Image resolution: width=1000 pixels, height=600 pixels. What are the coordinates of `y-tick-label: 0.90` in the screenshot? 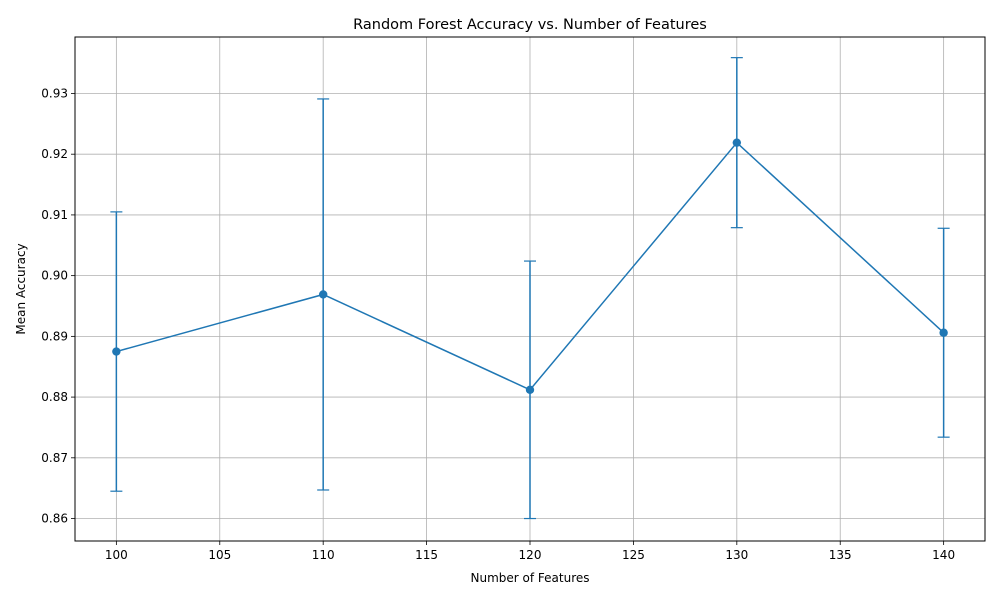 It's located at (54, 276).